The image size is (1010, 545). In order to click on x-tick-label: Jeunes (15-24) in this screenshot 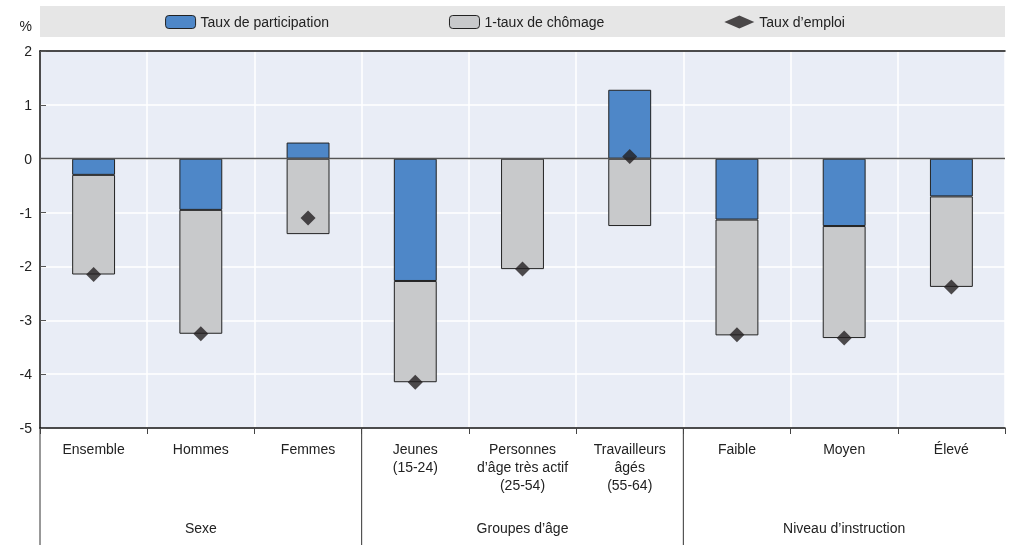, I will do `click(415, 458)`.